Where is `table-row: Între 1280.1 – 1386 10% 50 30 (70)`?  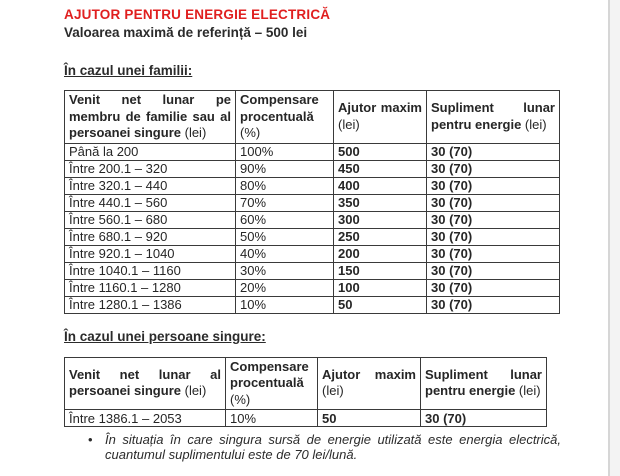
table-row: Între 1280.1 – 1386 10% 50 30 (70) is located at coordinates (312, 304).